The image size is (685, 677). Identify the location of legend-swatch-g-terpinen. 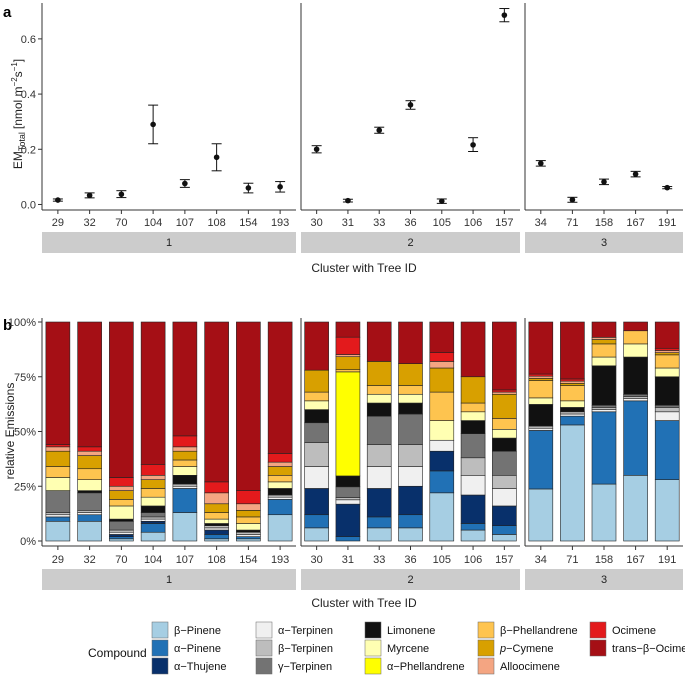
(264, 666).